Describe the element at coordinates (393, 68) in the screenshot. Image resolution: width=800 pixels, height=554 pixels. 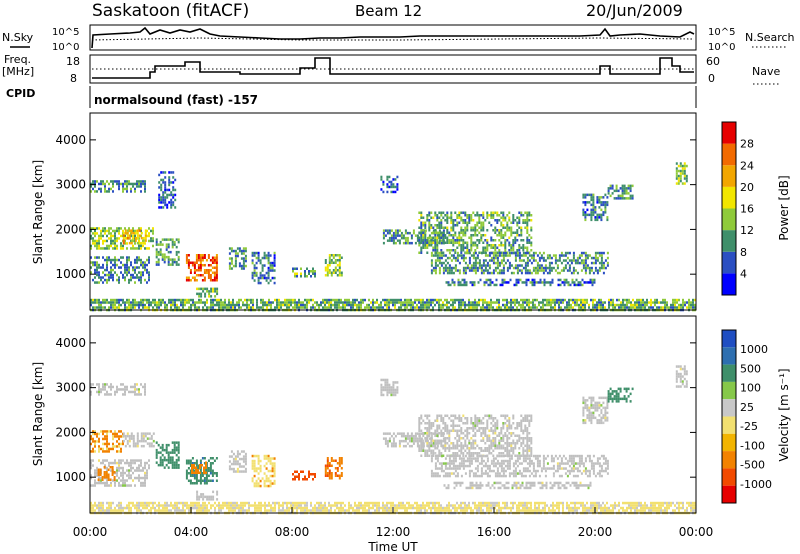
I see `freq-trace` at that location.